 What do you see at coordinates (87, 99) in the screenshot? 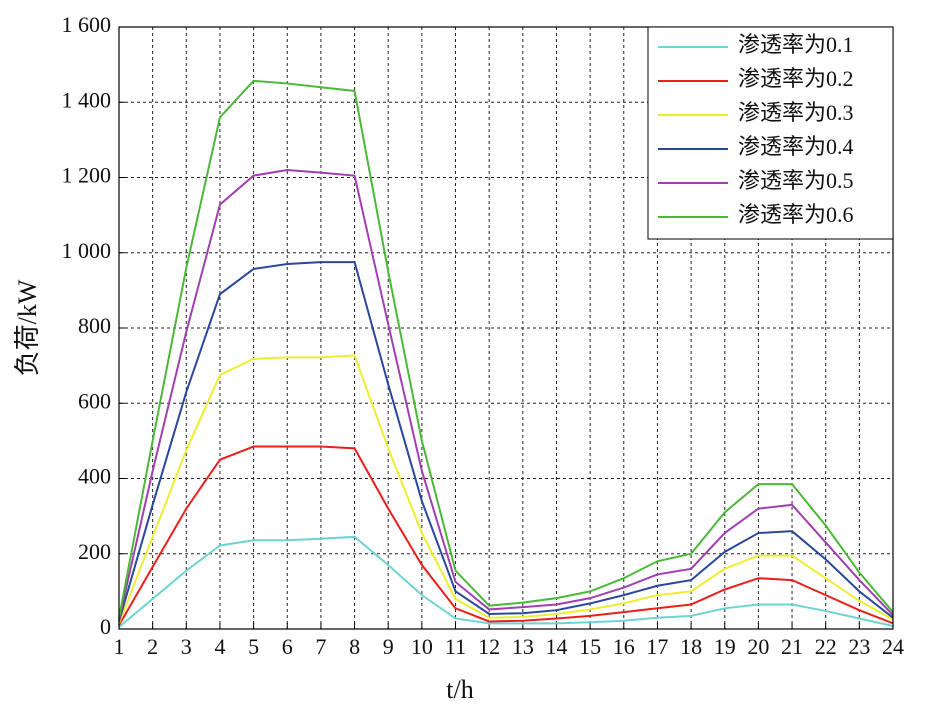
I see `y-tick-label: 1 400` at bounding box center [87, 99].